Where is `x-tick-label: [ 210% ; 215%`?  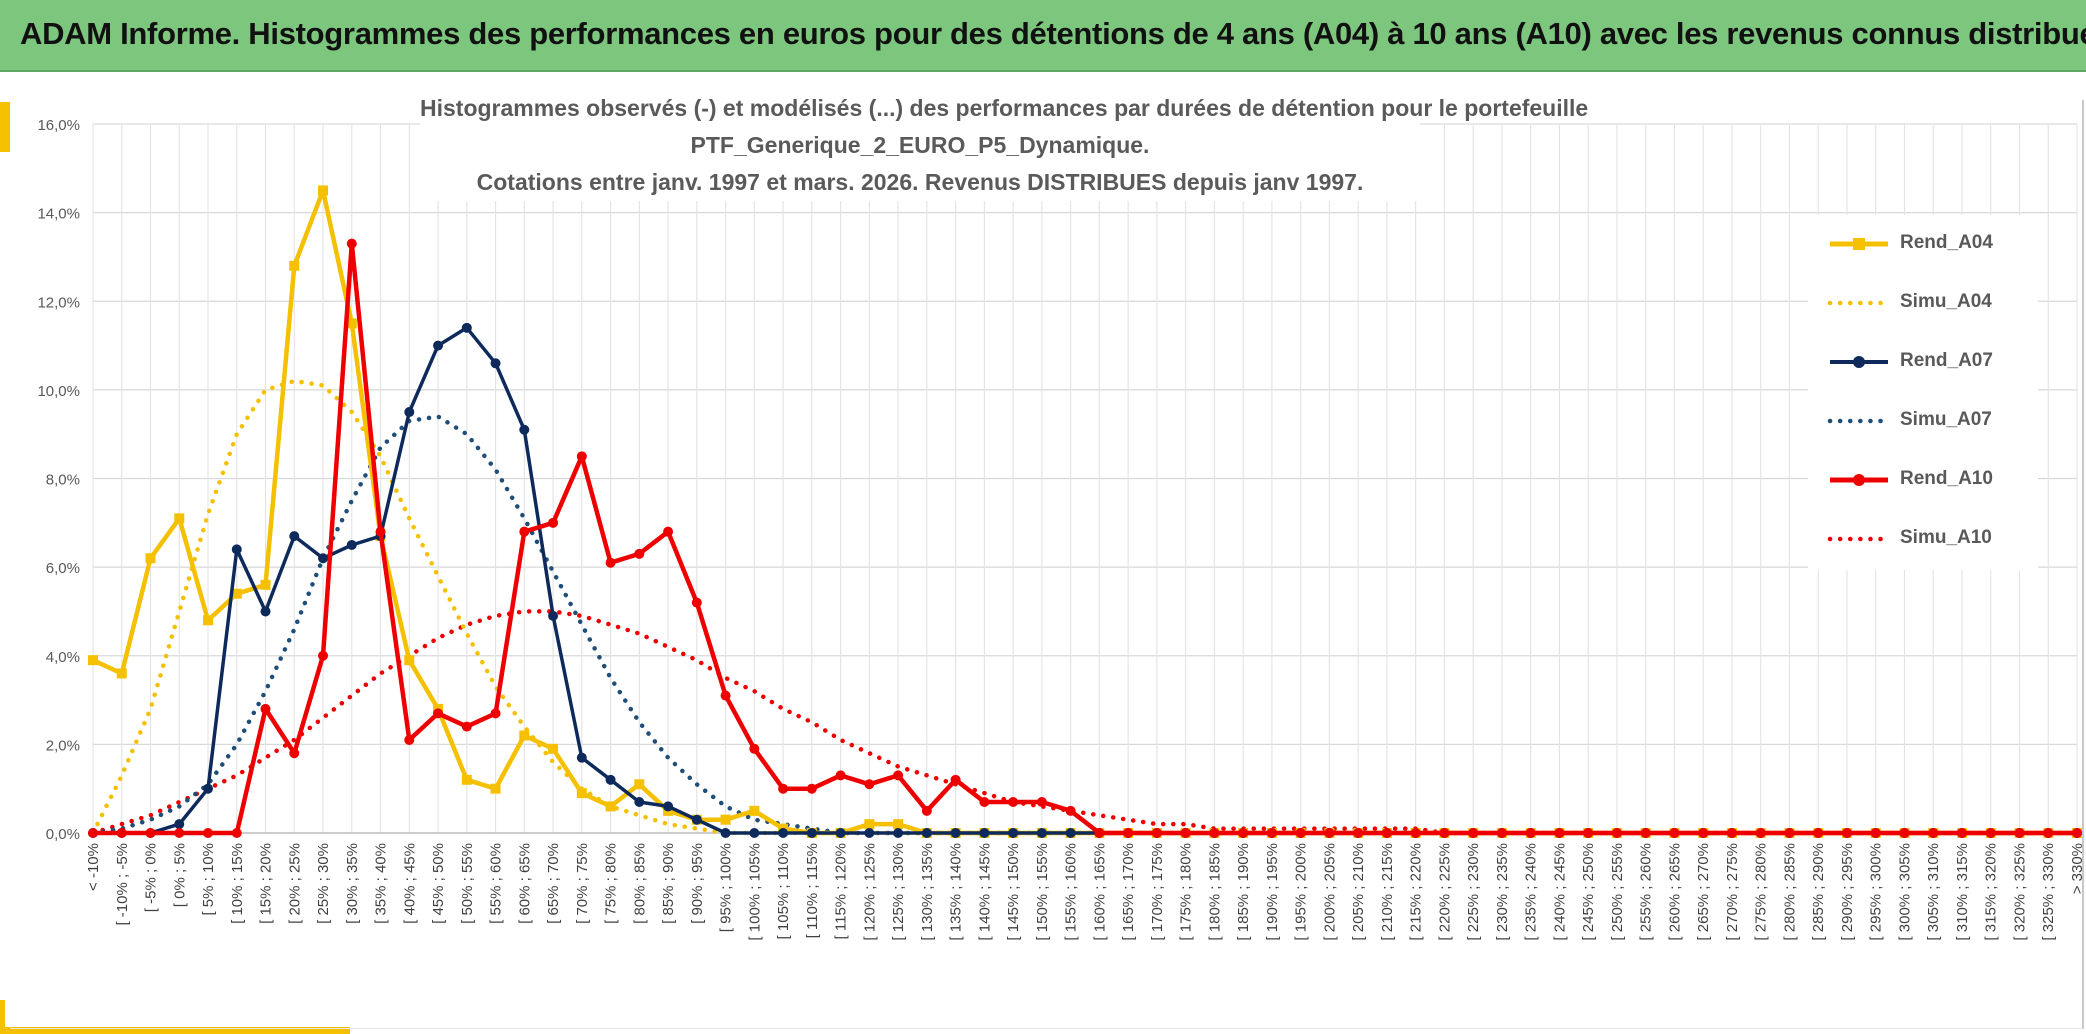
x-tick-label: [ 210% ; 215% is located at coordinates (1387, 892).